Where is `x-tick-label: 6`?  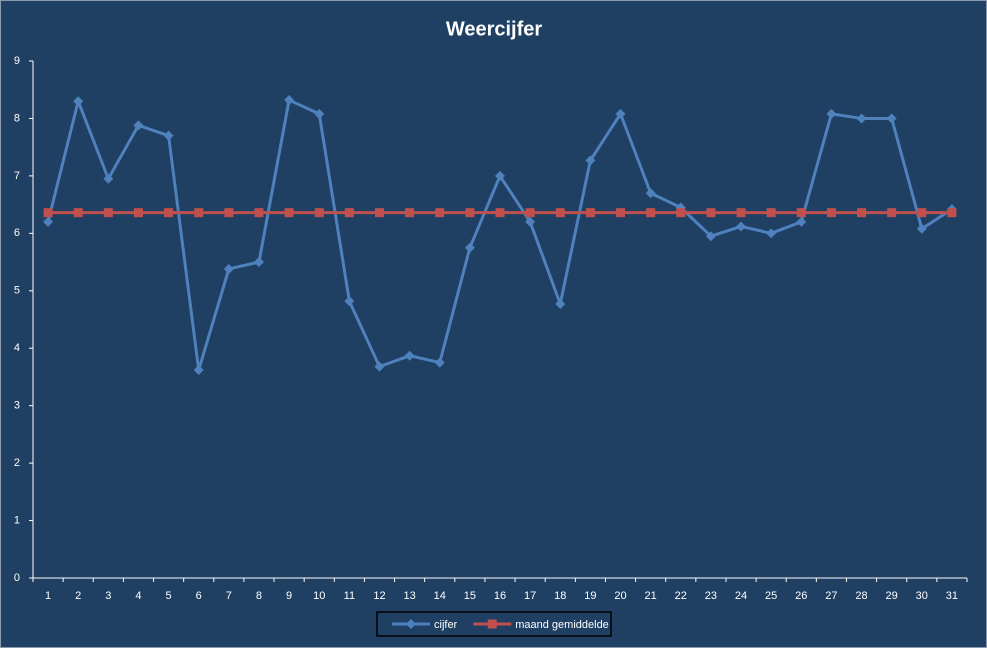
x-tick-label: 6 is located at coordinates (199, 596).